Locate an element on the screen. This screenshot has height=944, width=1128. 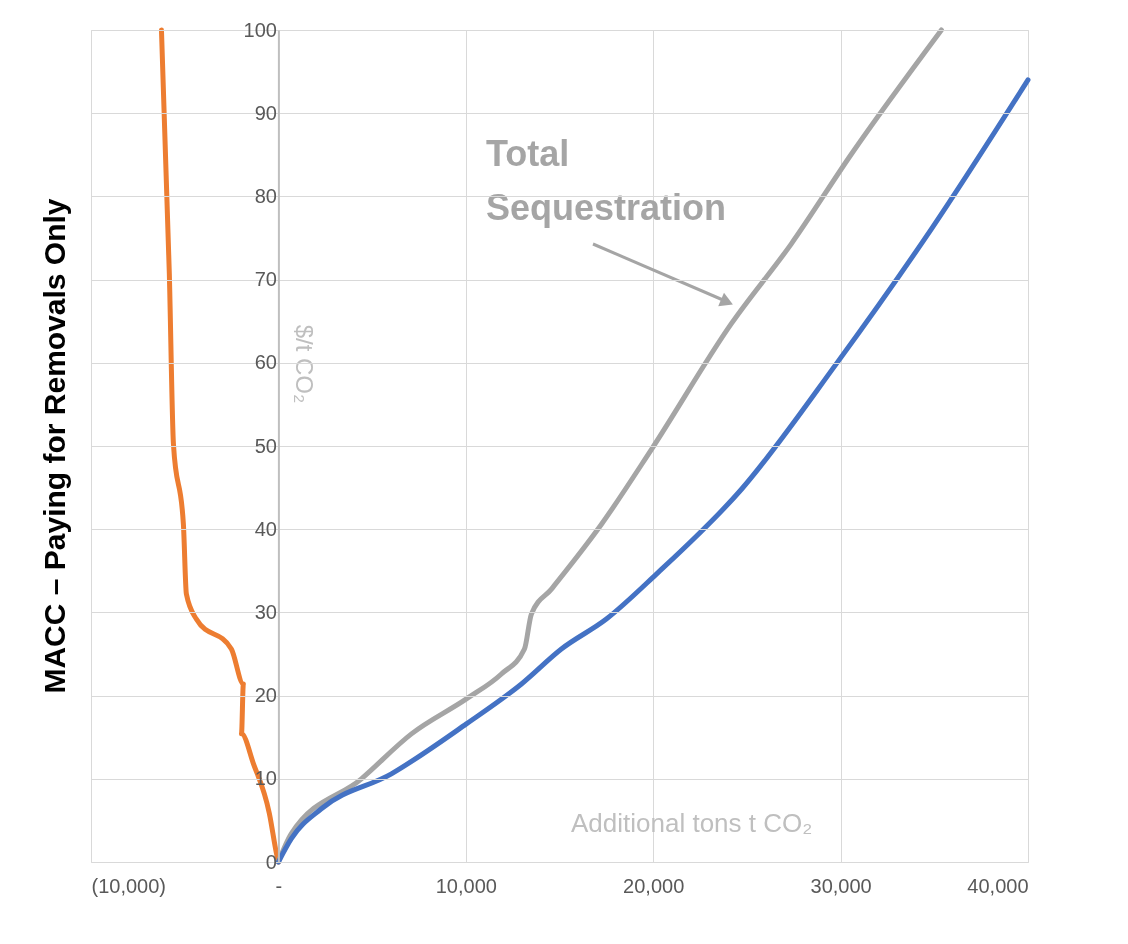
y-tick-label: 60 is located at coordinates (265, 362).